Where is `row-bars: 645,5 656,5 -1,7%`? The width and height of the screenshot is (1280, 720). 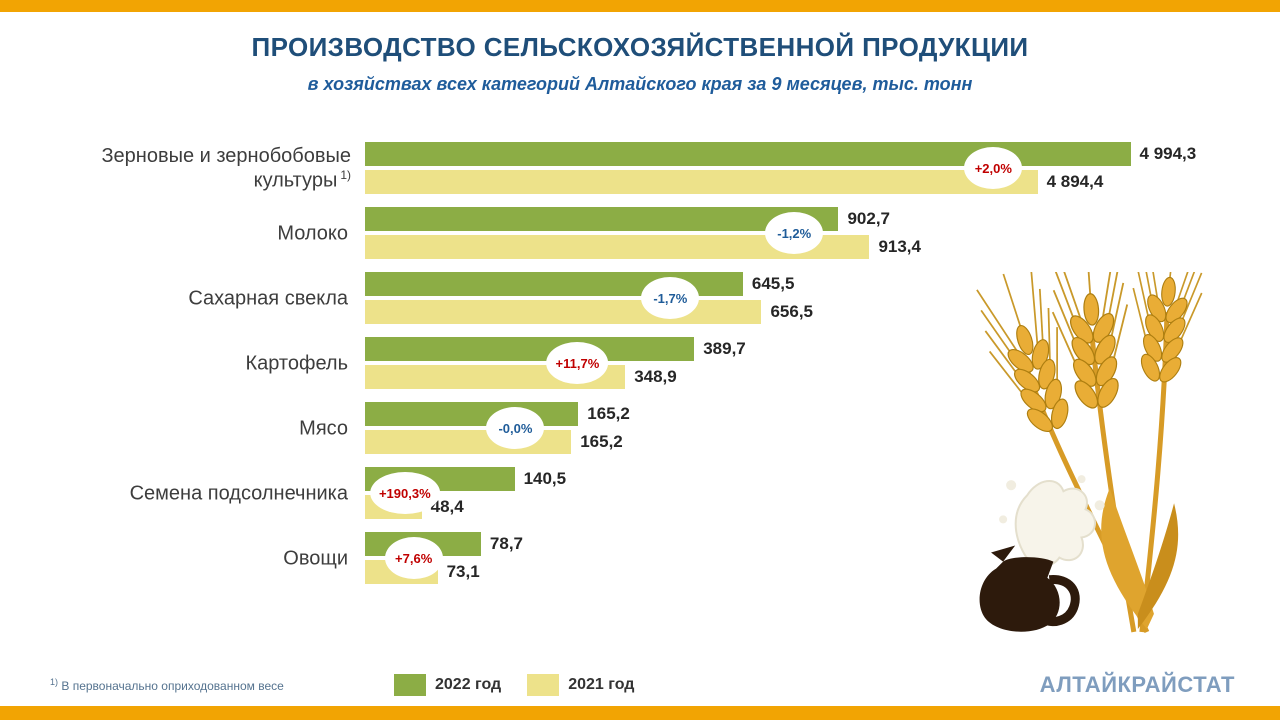
row-bars: 645,5 656,5 -1,7% is located at coordinates (807, 298).